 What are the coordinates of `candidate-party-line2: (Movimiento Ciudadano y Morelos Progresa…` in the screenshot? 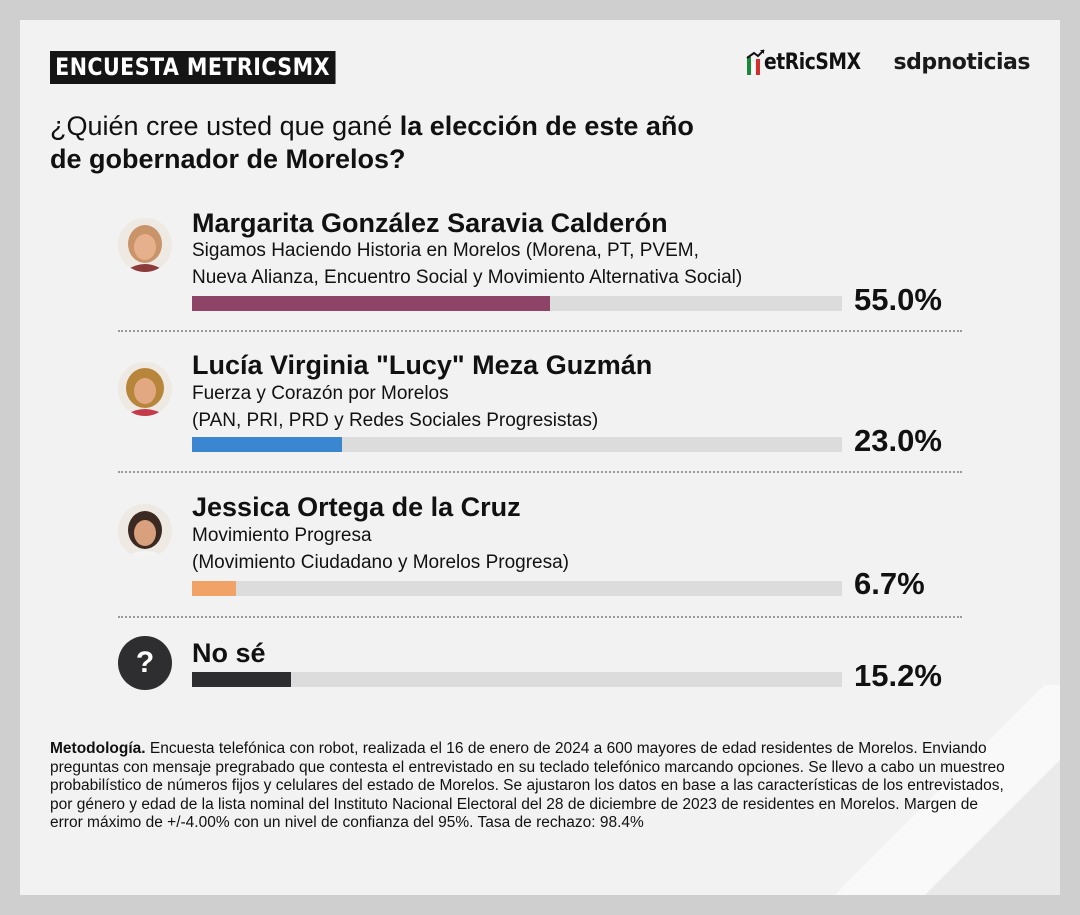 It's located at (380, 562).